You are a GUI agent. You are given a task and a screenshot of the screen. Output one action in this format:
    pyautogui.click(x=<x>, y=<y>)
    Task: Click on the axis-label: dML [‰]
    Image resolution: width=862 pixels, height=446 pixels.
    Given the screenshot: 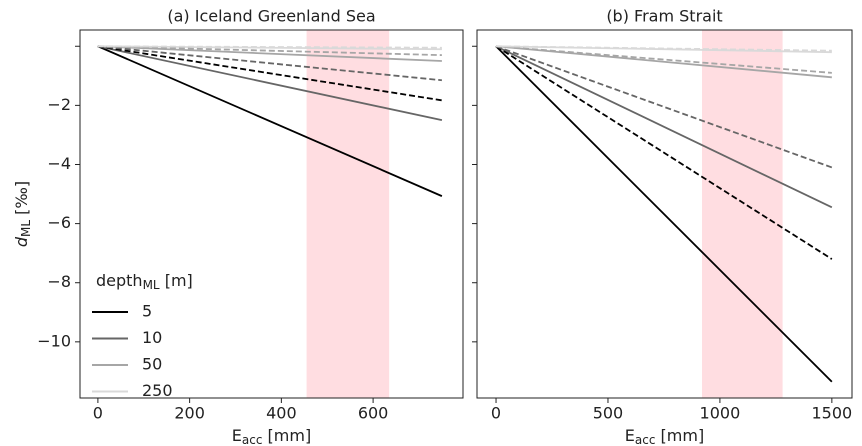 What is the action you would take?
    pyautogui.click(x=22, y=214)
    